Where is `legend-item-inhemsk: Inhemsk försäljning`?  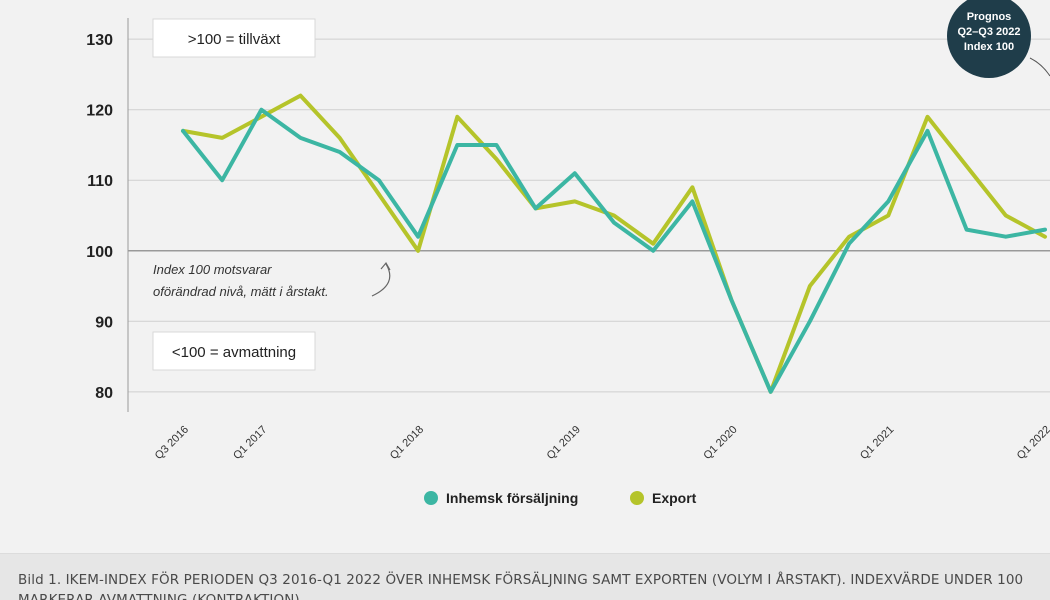 legend-item-inhemsk: Inhemsk försäljning is located at coordinates (501, 498).